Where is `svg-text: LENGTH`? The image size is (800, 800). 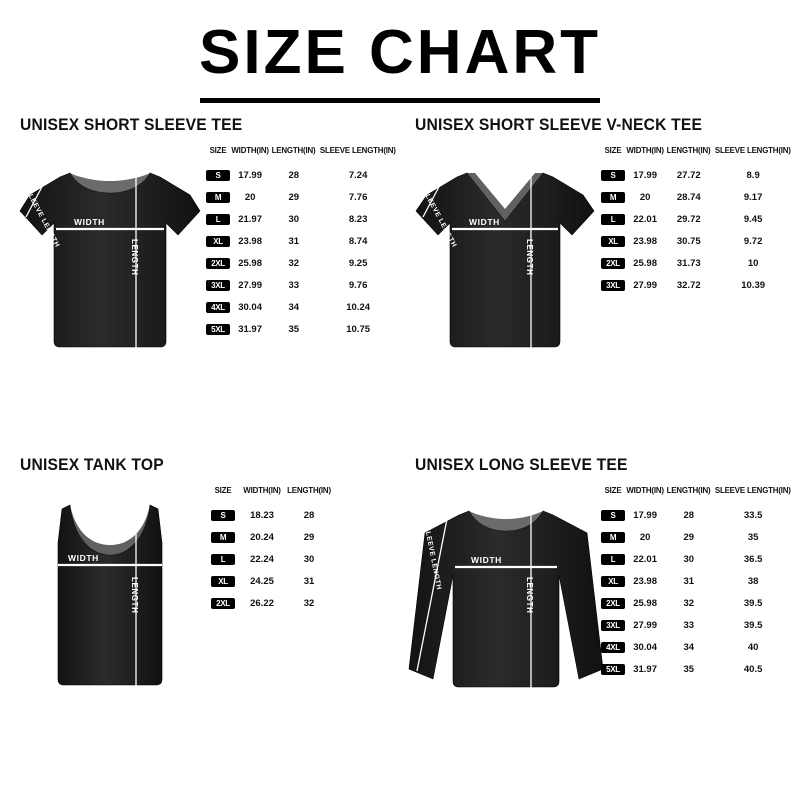
svg-text: LENGTH is located at coordinates (134, 595).